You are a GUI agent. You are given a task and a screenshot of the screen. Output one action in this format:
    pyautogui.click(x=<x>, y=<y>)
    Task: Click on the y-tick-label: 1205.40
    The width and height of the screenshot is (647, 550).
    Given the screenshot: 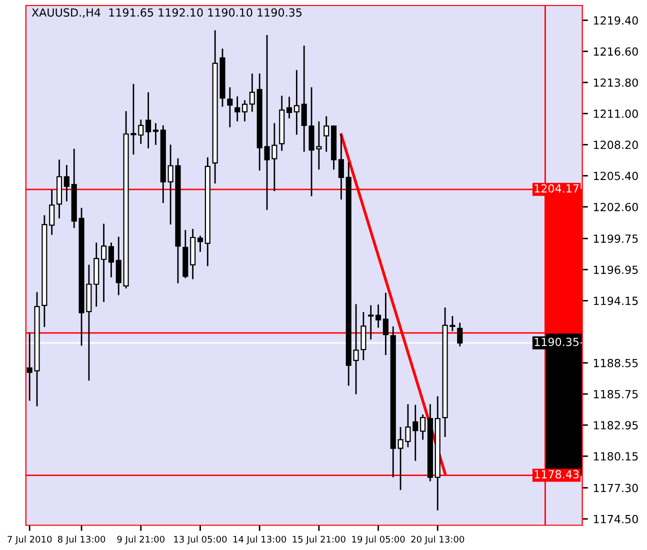 What is the action you would take?
    pyautogui.click(x=616, y=176)
    